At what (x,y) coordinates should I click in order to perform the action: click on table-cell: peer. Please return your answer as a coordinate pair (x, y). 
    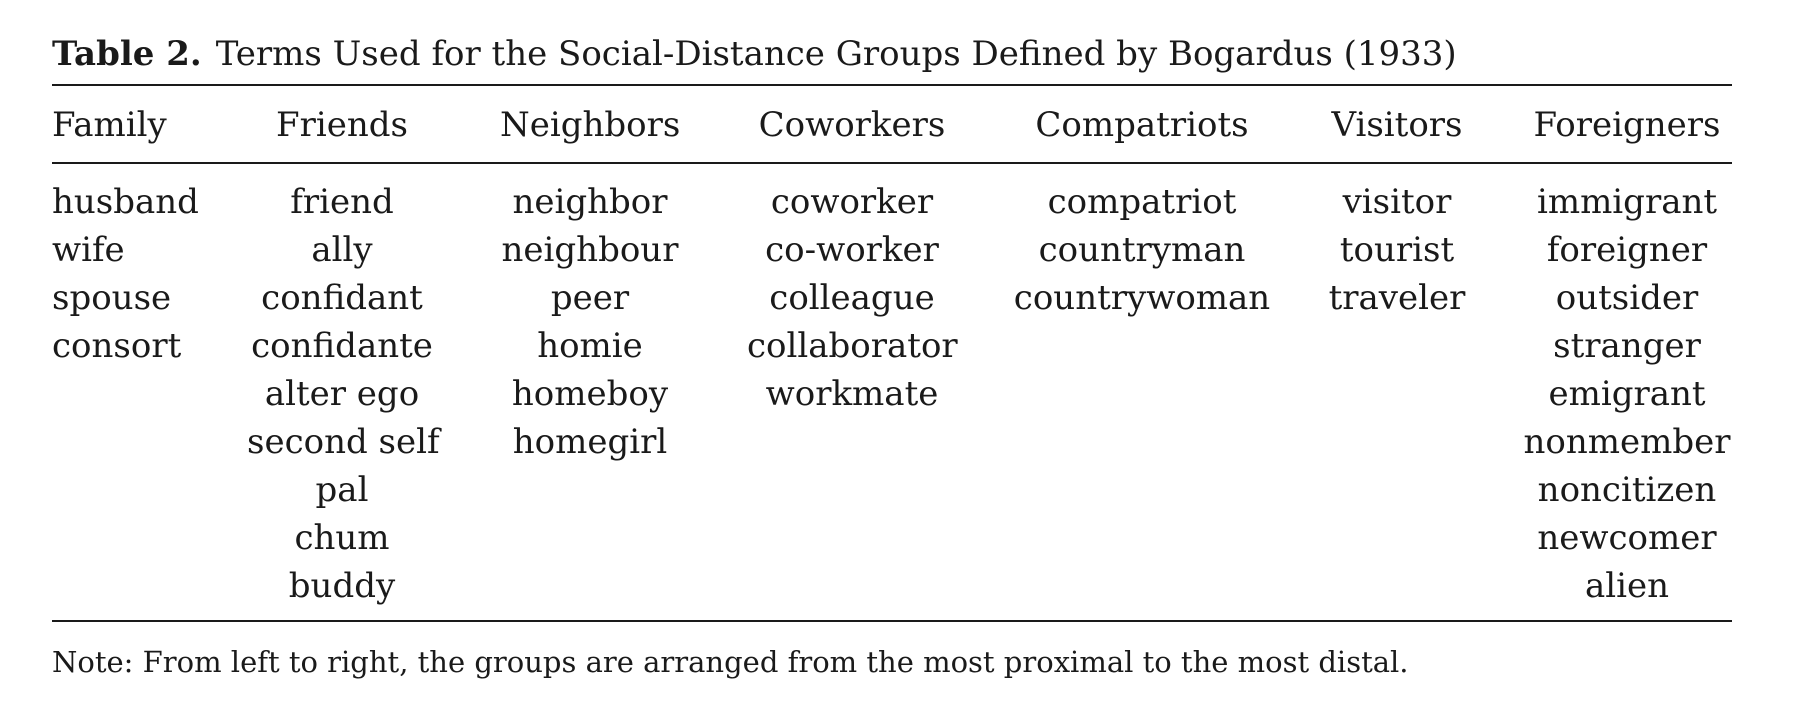
    Looking at the image, I should click on (590, 298).